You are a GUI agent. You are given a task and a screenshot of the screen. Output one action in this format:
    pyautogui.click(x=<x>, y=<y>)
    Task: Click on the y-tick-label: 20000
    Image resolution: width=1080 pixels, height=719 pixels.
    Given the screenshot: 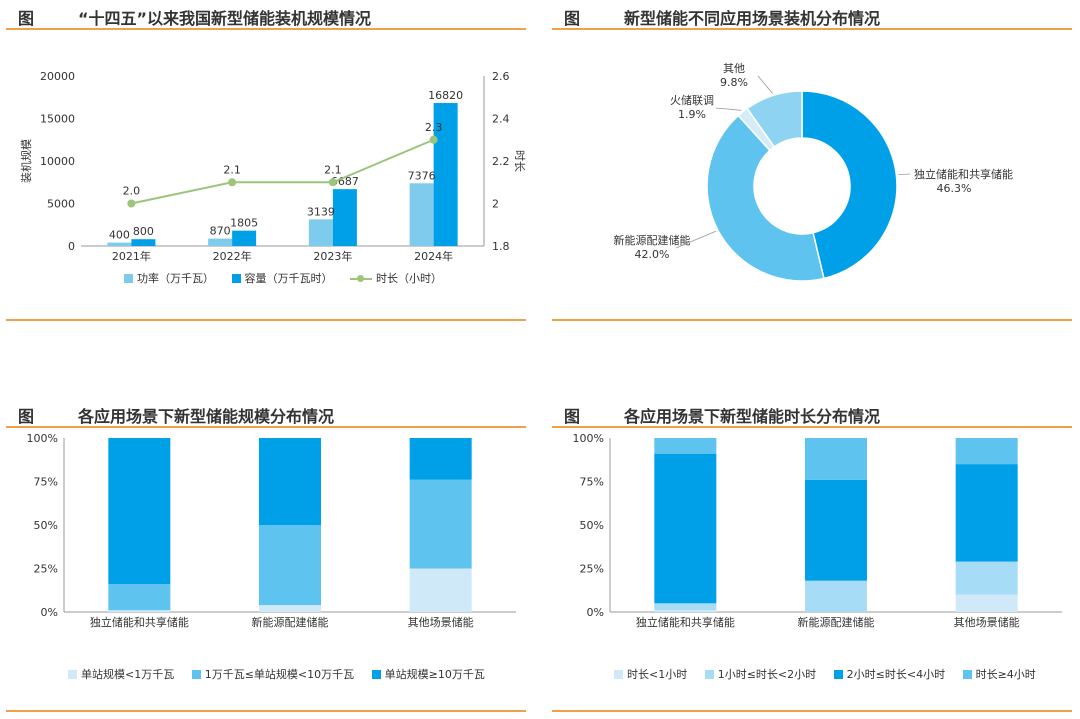 What is the action you would take?
    pyautogui.click(x=57, y=76)
    